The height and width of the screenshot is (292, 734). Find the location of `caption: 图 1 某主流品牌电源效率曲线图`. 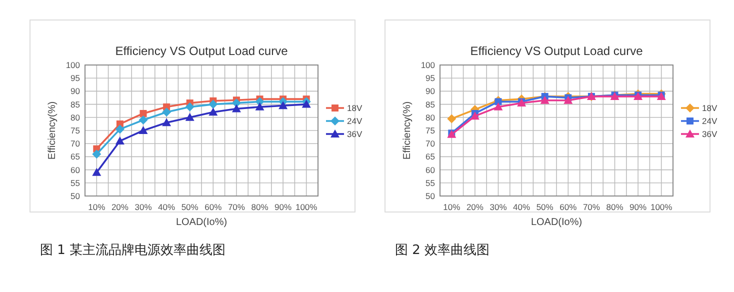

caption: 图 1 某主流品牌电源效率曲线图 is located at coordinates (133, 250).